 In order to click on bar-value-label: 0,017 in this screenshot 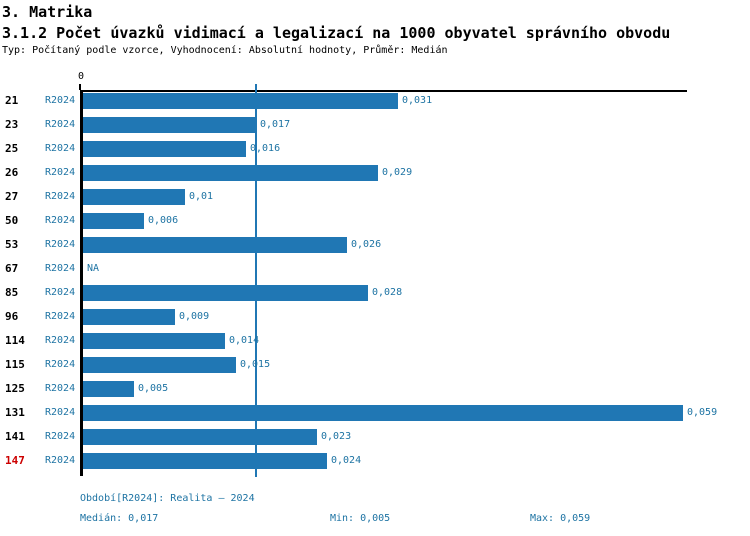, I will do `click(275, 124)`.